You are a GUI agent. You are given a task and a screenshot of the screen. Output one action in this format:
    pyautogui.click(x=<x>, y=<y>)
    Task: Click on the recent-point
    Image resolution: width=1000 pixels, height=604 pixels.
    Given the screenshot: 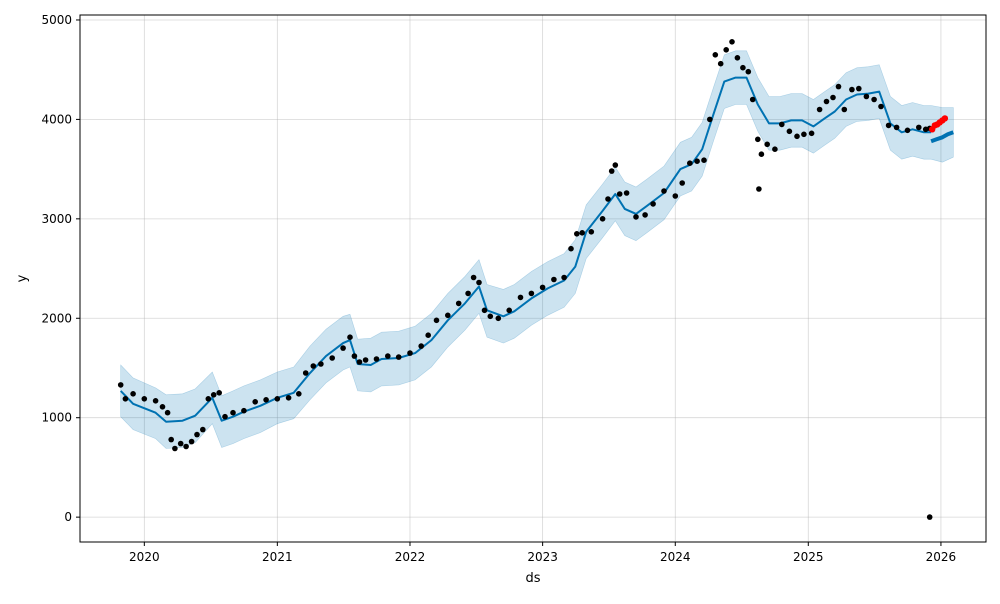 What is the action you would take?
    pyautogui.click(x=945, y=118)
    